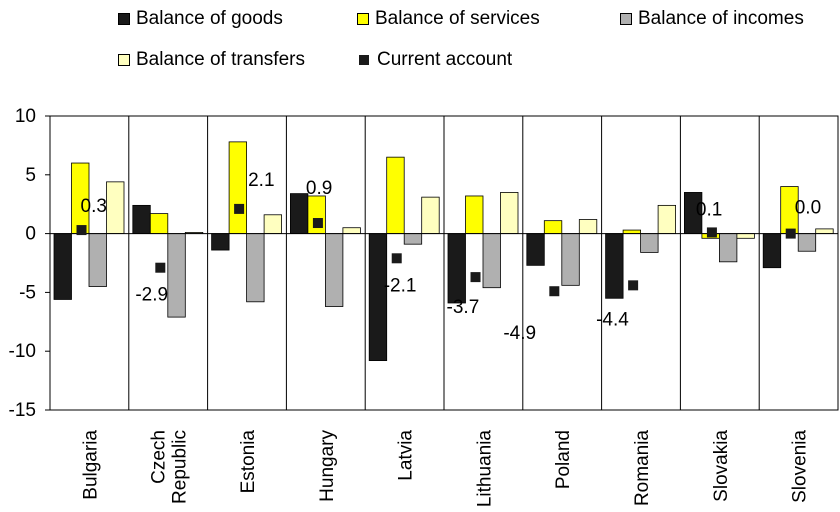  Describe the element at coordinates (484, 469) in the screenshot. I see `category-label: Lithuania` at that location.